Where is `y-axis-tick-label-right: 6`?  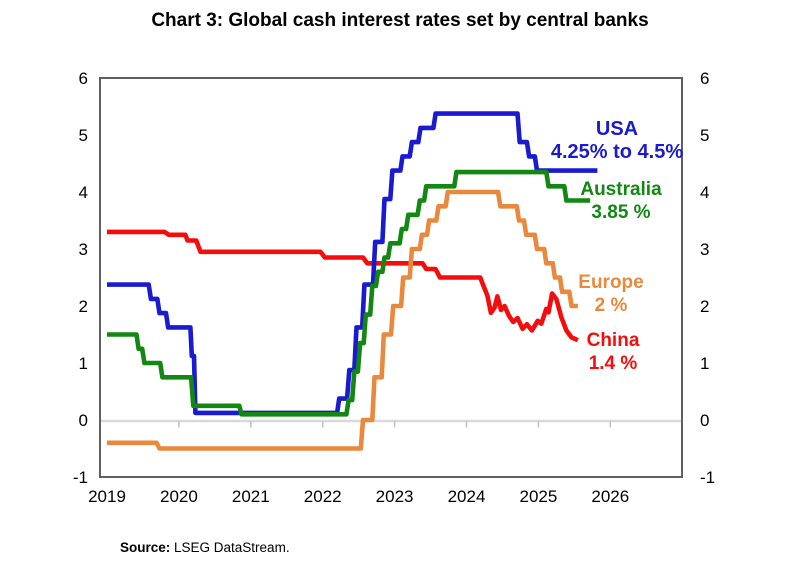
y-axis-tick-label-right: 6 is located at coordinates (704, 78).